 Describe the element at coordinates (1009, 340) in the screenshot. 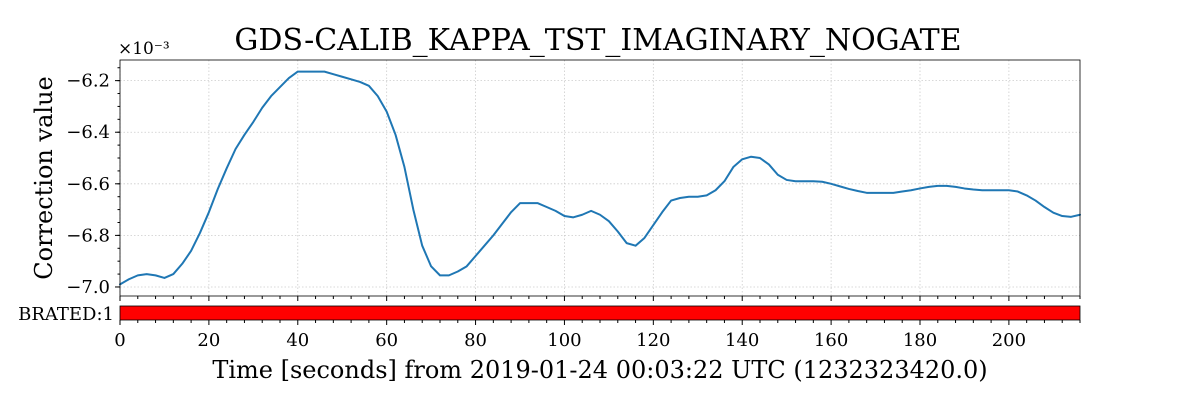

I see `x-tick-label: 200` at that location.